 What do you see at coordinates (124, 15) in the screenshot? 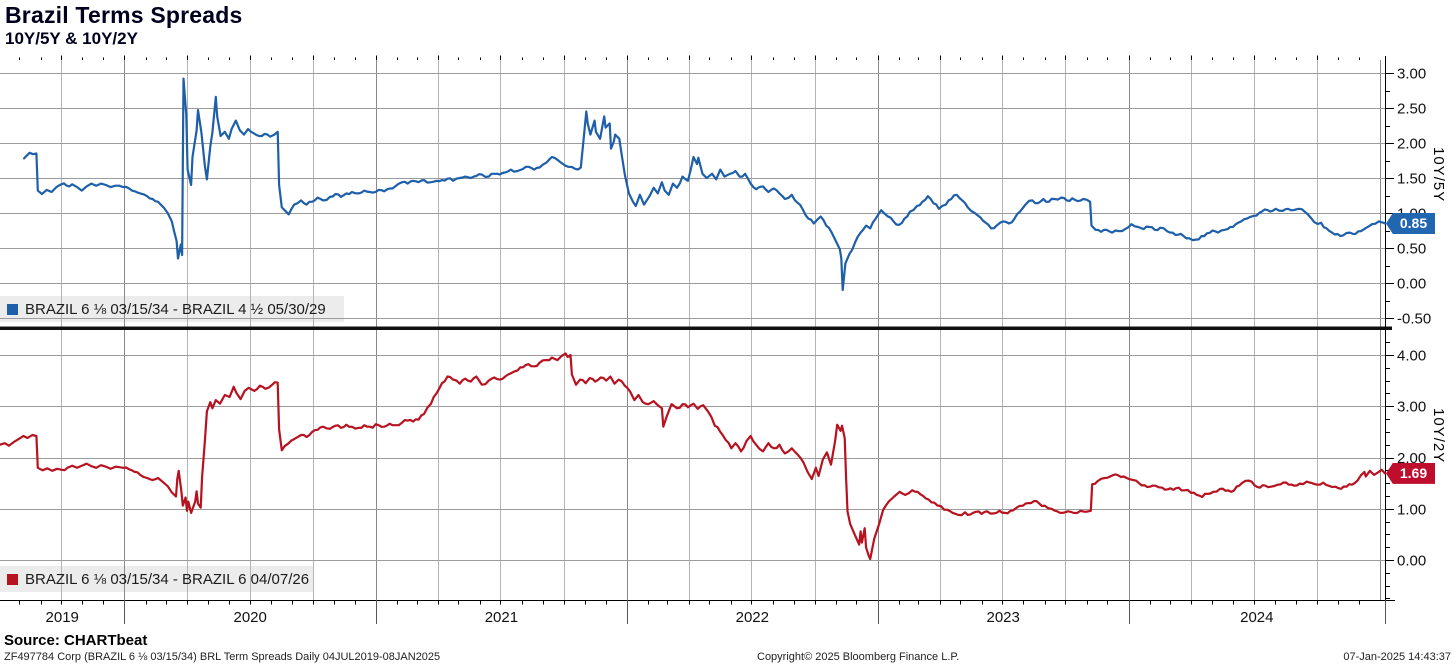
I see `page-title: Brazil Terms Spreads` at bounding box center [124, 15].